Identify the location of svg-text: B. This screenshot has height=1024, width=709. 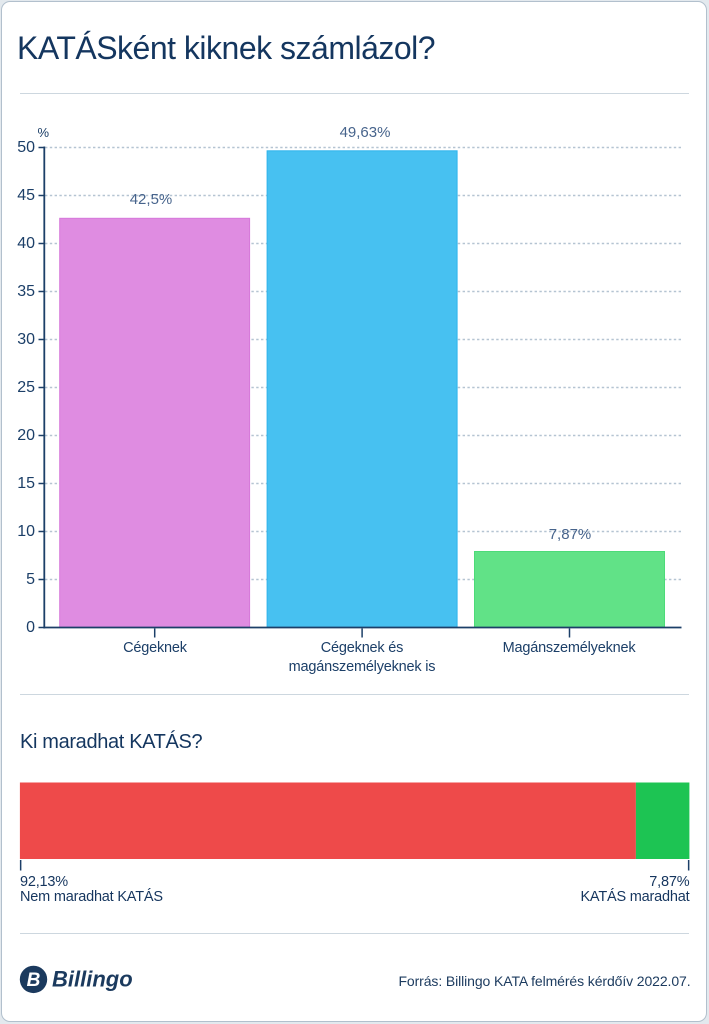
(34, 980).